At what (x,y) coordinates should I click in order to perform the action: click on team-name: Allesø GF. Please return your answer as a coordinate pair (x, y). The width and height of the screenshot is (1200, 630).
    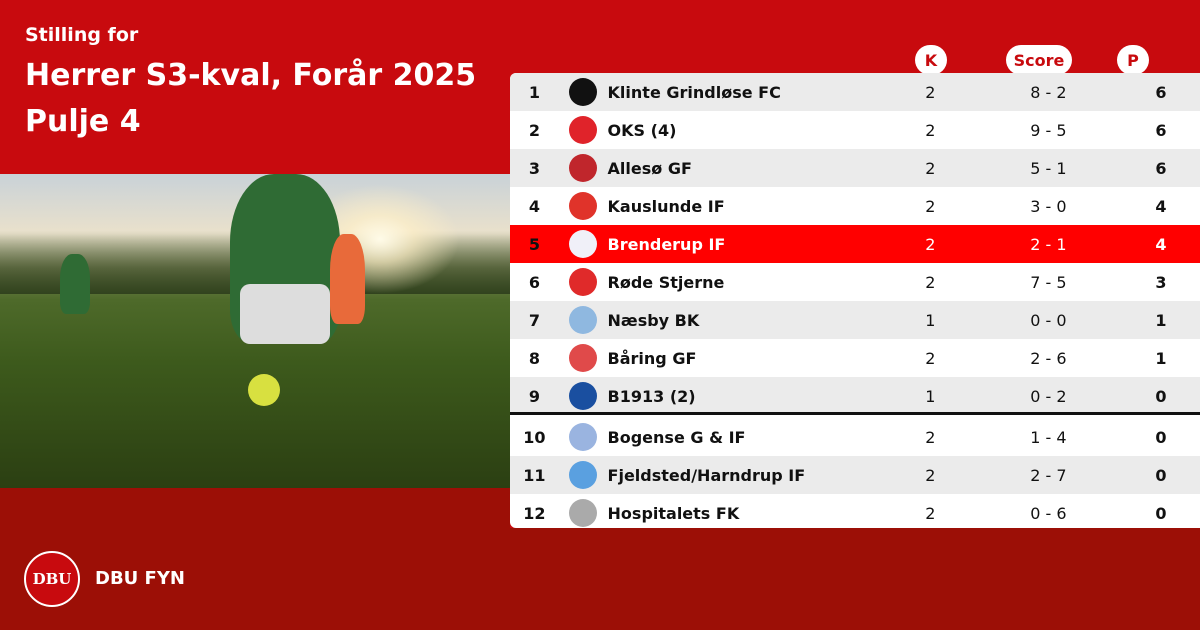
    Looking at the image, I should click on (649, 168).